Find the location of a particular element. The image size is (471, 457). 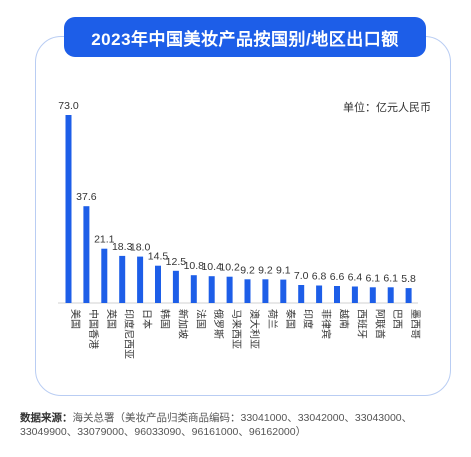

category-label-18: 巴西 is located at coordinates (397, 319).